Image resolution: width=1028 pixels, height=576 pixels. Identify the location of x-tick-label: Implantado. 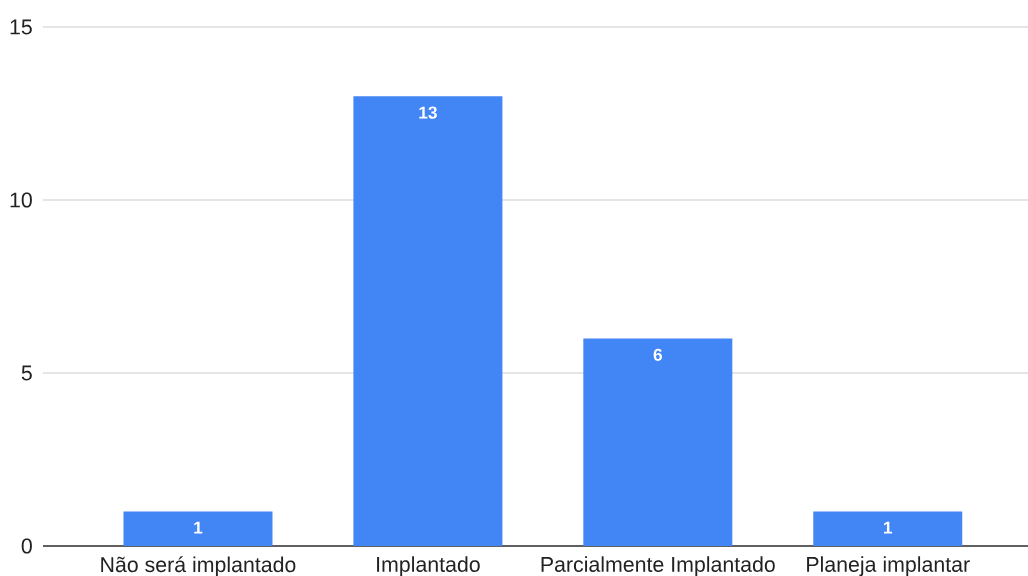
(428, 566).